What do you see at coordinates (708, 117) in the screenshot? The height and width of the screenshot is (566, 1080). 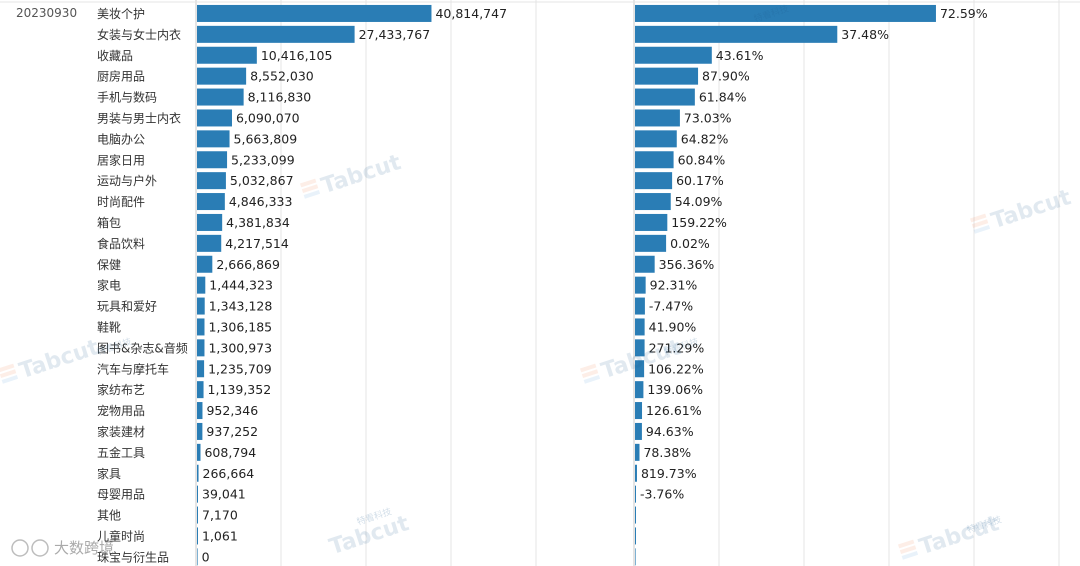 I see `value-label-right: 73.03%` at bounding box center [708, 117].